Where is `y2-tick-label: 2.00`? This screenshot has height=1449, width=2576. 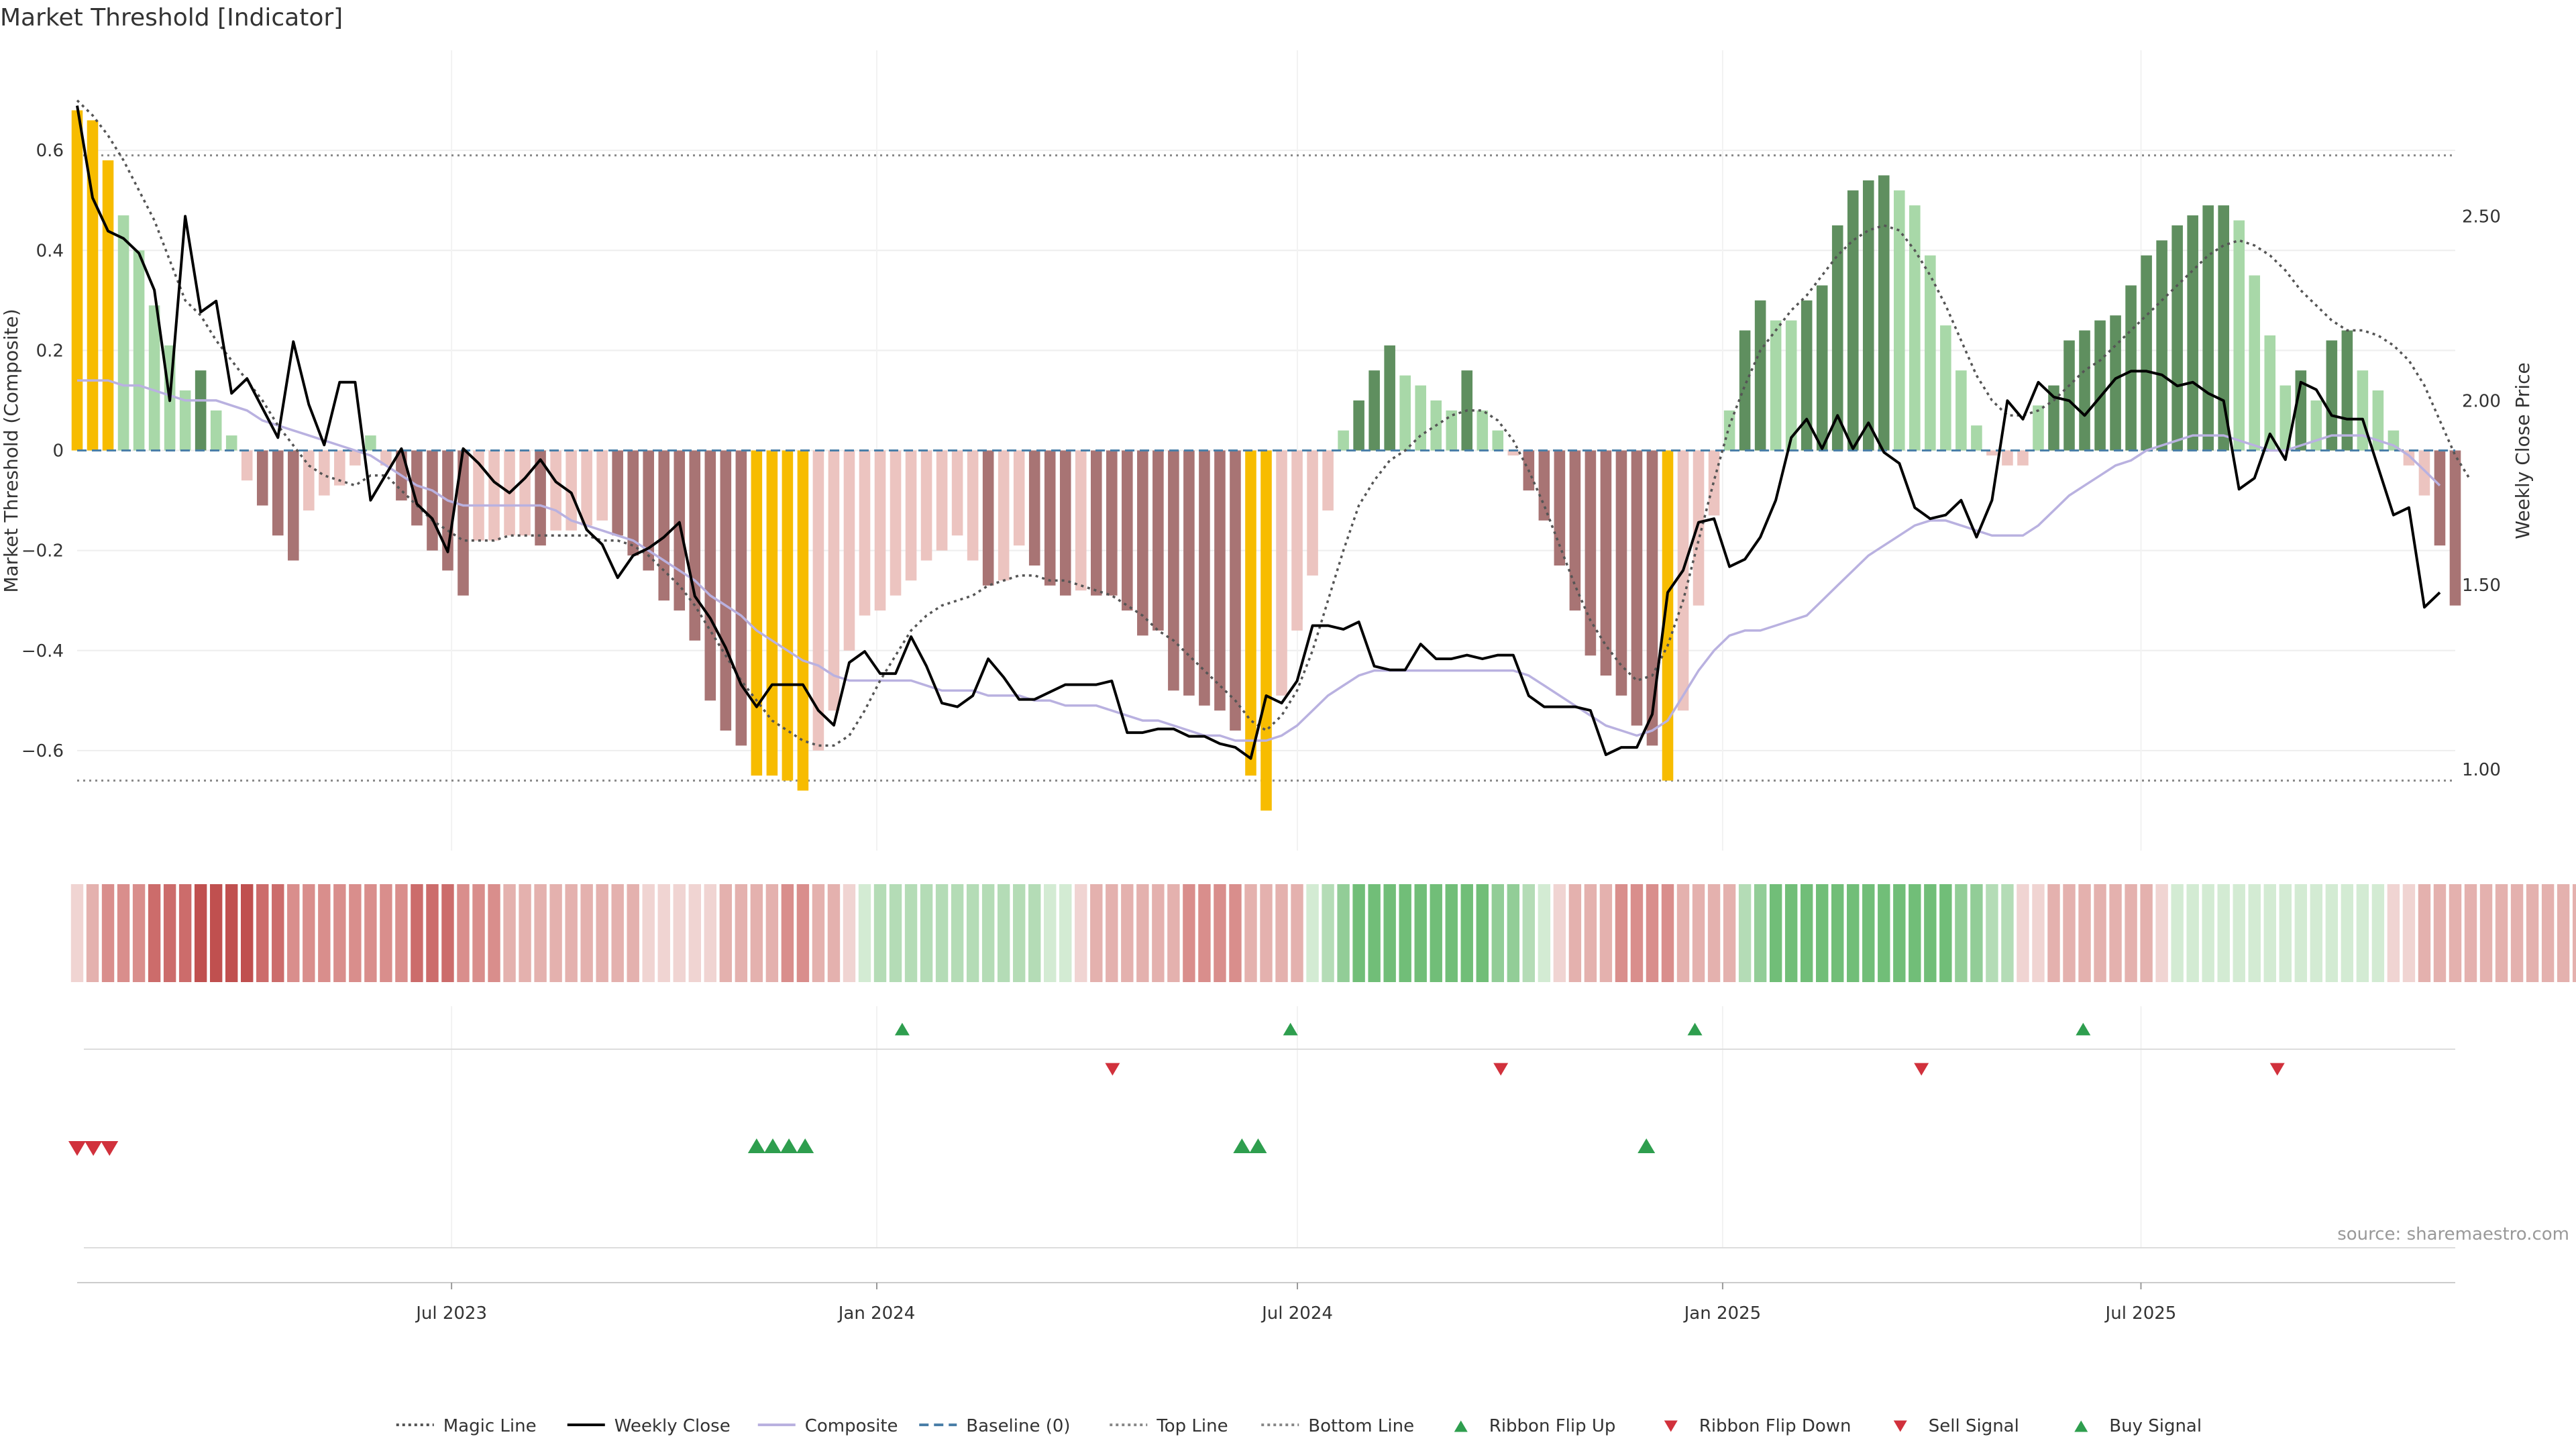
y2-tick-label: 2.00 is located at coordinates (2481, 401).